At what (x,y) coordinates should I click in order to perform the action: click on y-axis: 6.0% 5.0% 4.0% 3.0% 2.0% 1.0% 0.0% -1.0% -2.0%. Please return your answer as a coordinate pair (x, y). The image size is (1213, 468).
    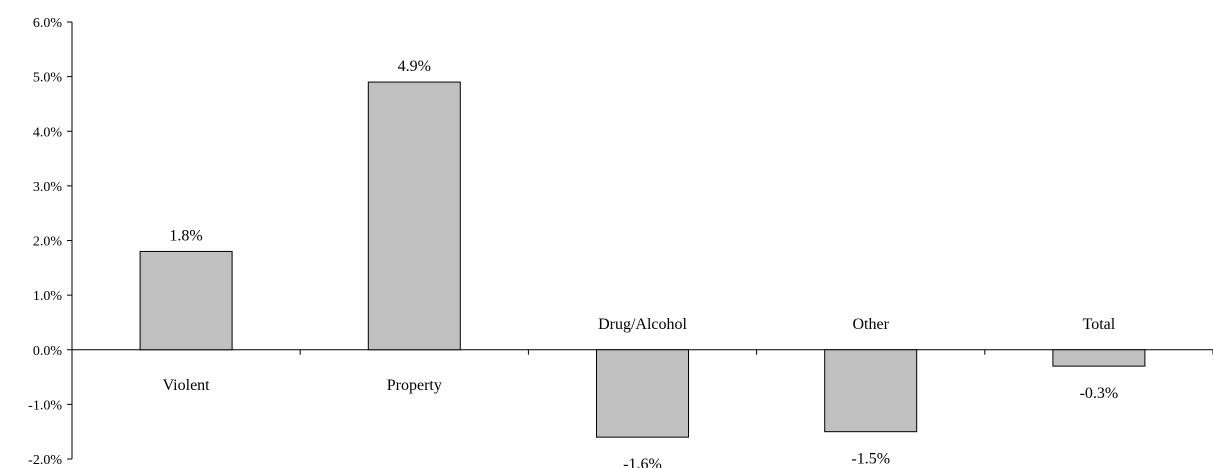
    Looking at the image, I should click on (50, 242).